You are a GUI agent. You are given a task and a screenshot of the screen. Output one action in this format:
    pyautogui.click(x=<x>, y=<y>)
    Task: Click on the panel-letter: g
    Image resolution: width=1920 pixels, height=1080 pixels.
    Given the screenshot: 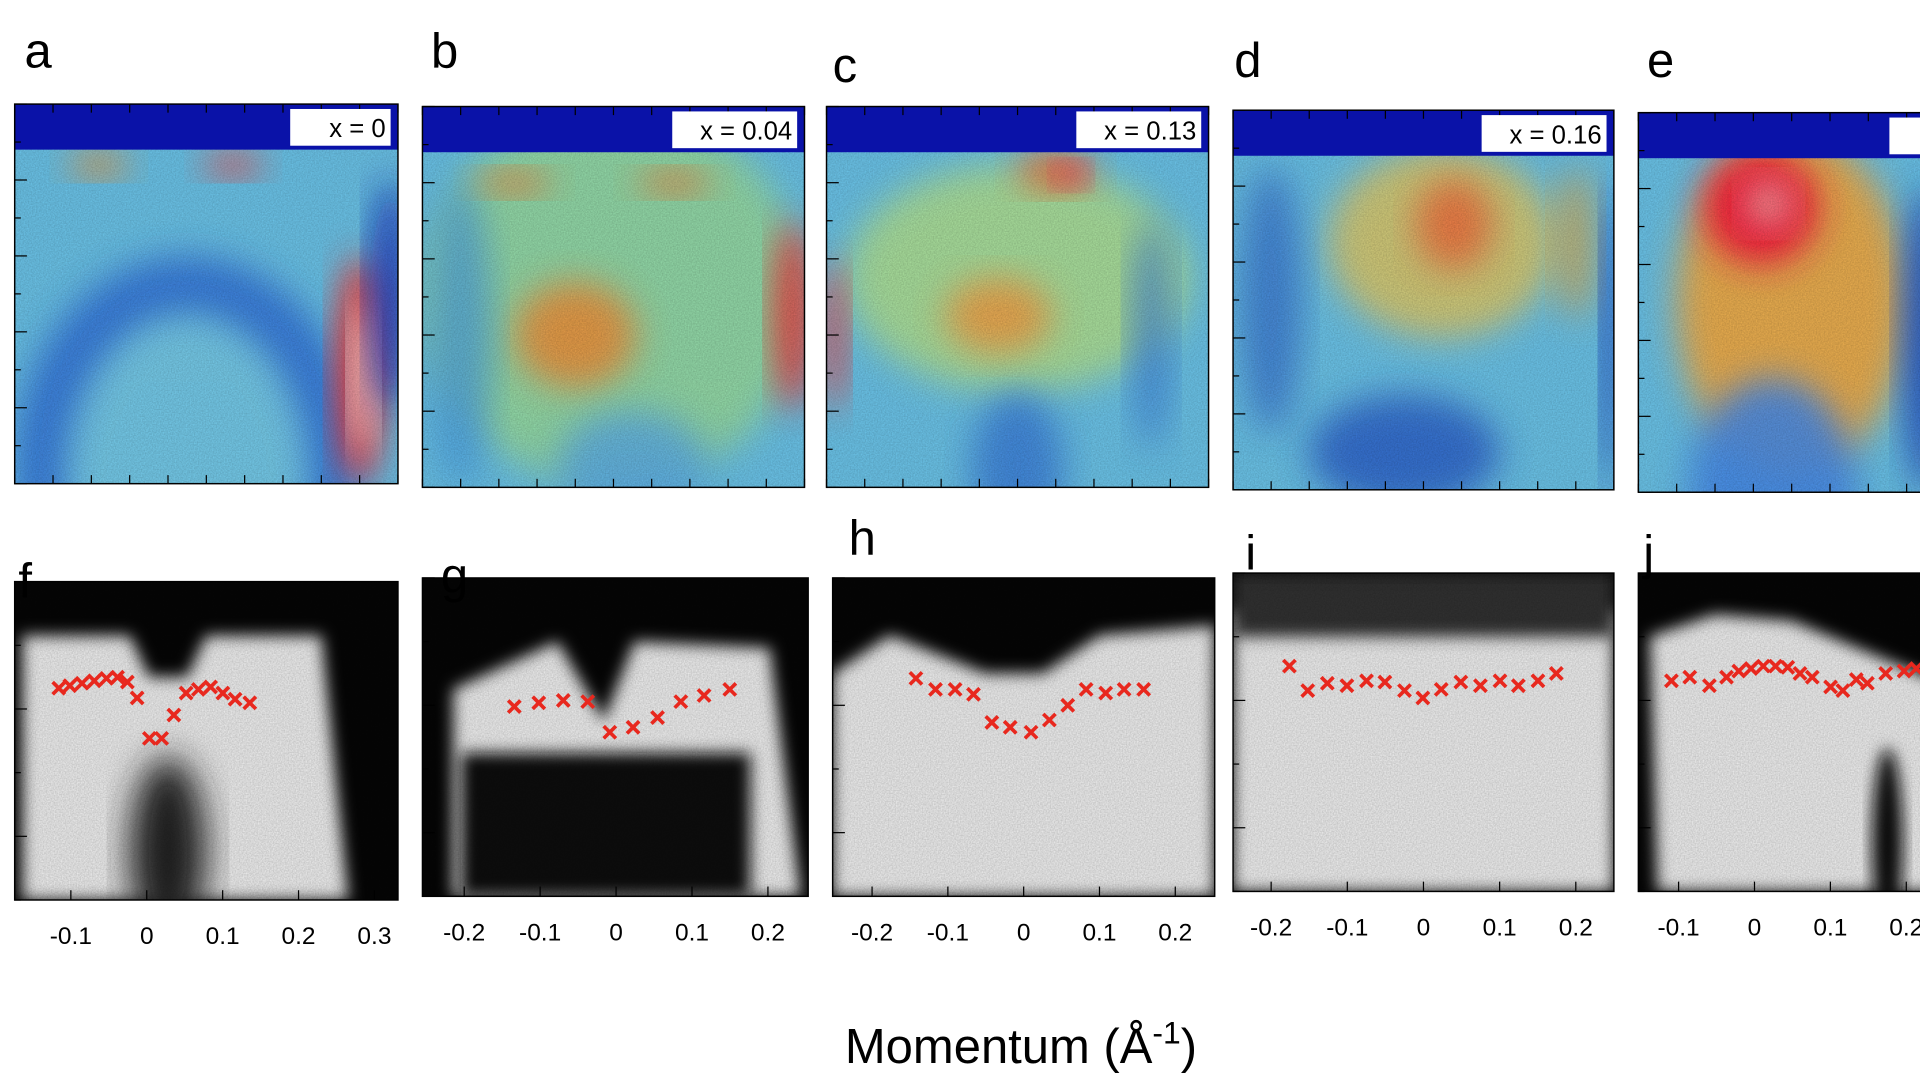 What is the action you would take?
    pyautogui.click(x=454, y=577)
    